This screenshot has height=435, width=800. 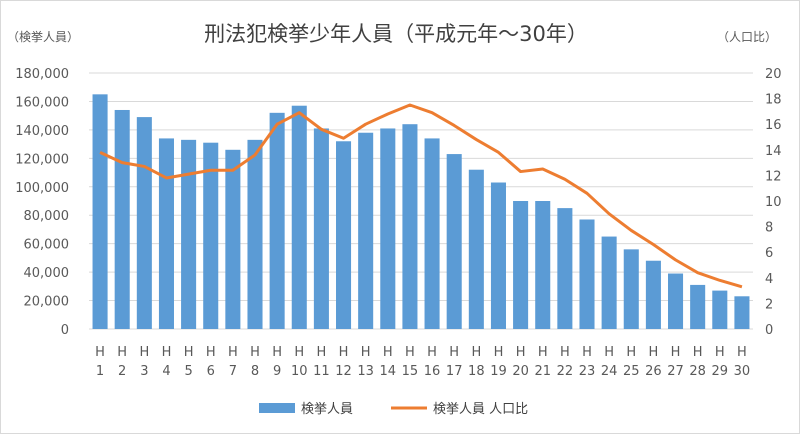 What do you see at coordinates (769, 253) in the screenshot?
I see `right-tick-label: 6` at bounding box center [769, 253].